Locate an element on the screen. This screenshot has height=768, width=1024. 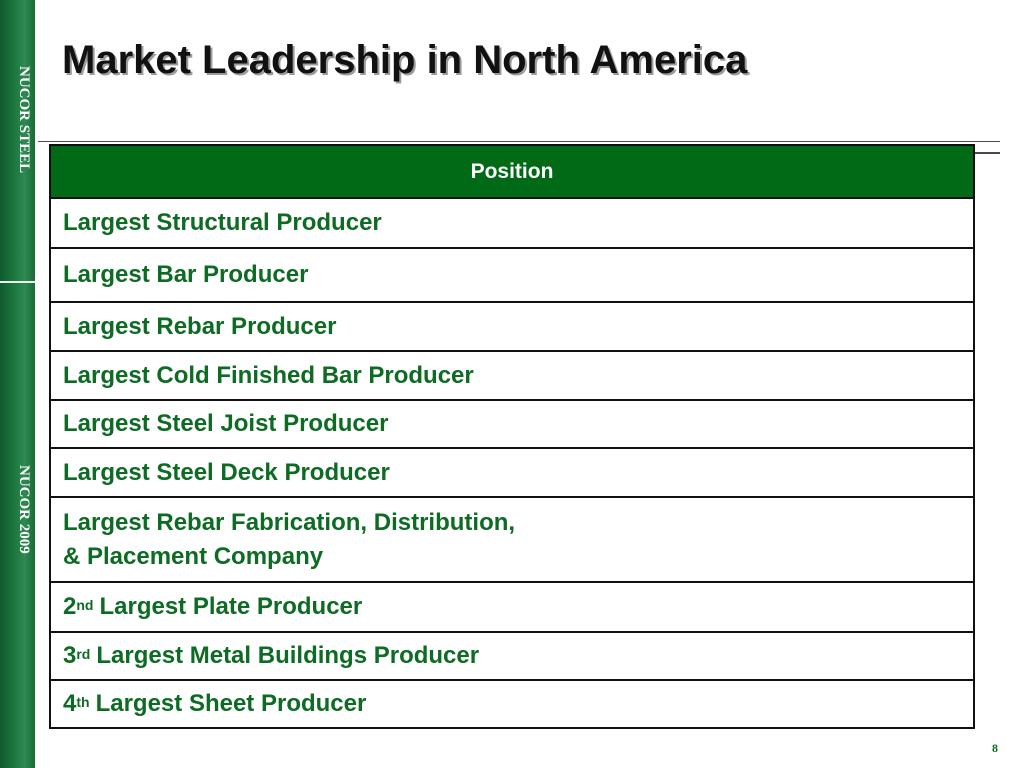
row-ordinal: 4 is located at coordinates (70, 703).